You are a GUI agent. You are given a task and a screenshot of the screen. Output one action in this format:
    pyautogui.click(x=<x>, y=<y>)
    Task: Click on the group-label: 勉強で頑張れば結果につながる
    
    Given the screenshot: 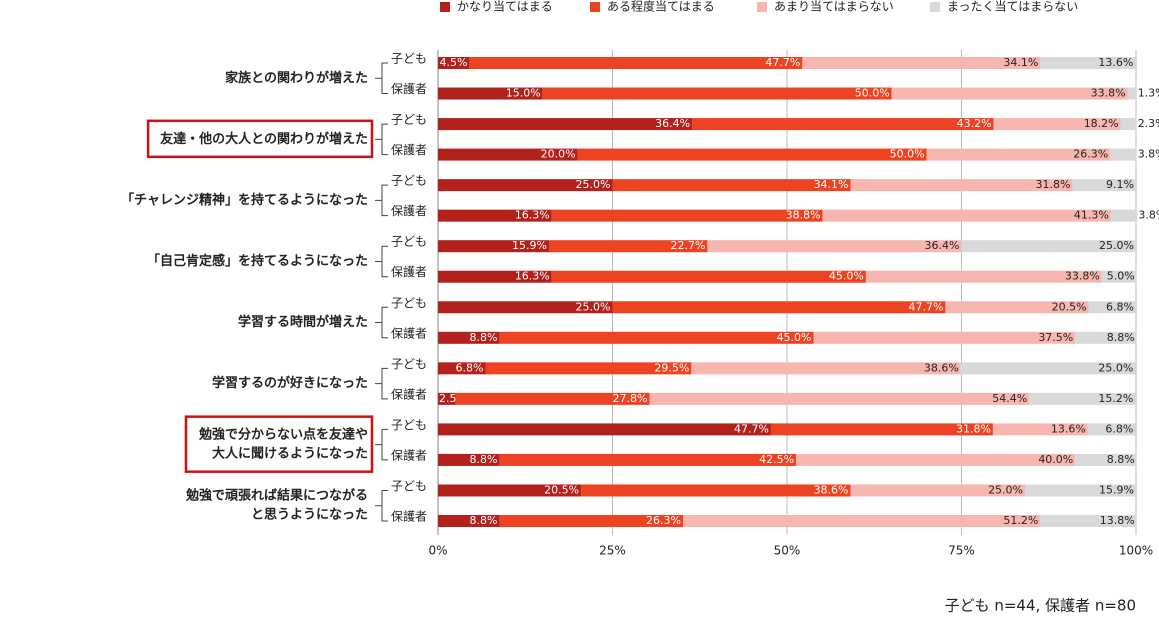 What is the action you would take?
    pyautogui.click(x=276, y=496)
    